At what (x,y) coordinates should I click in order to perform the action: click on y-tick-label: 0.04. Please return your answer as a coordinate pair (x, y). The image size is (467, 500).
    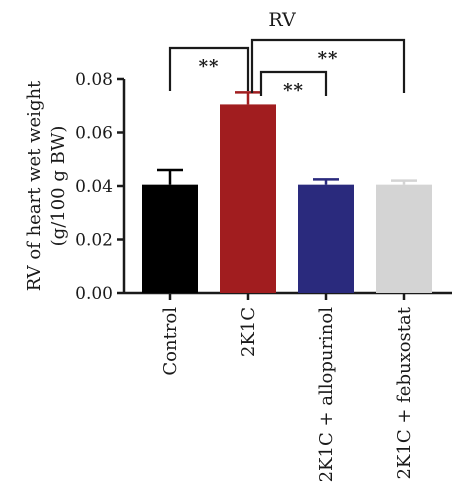
    Looking at the image, I should click on (94, 187).